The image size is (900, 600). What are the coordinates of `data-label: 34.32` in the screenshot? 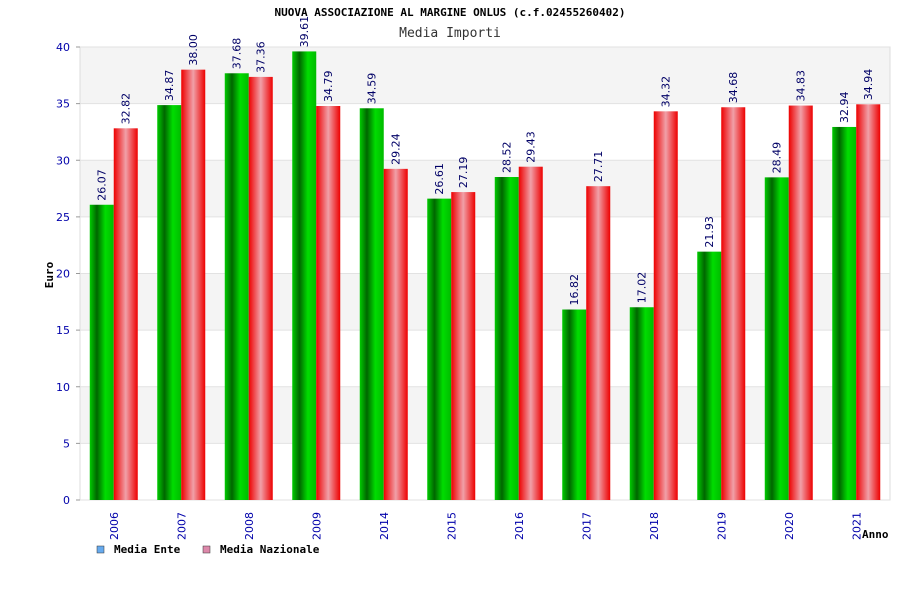 It's located at (666, 92).